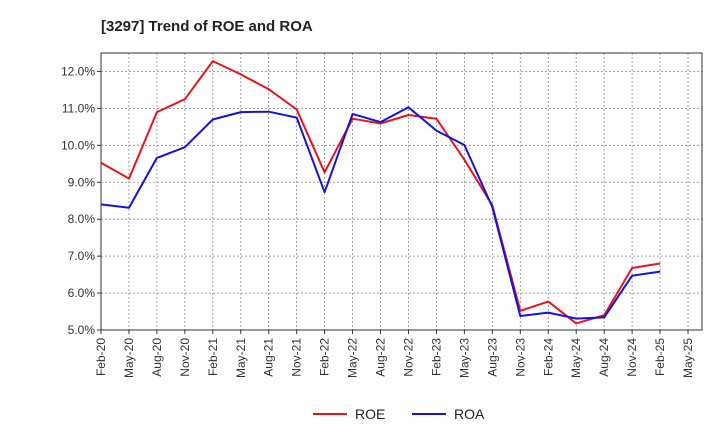  I want to click on chart-title: [3297] Trend of ROE and ROA, so click(207, 26).